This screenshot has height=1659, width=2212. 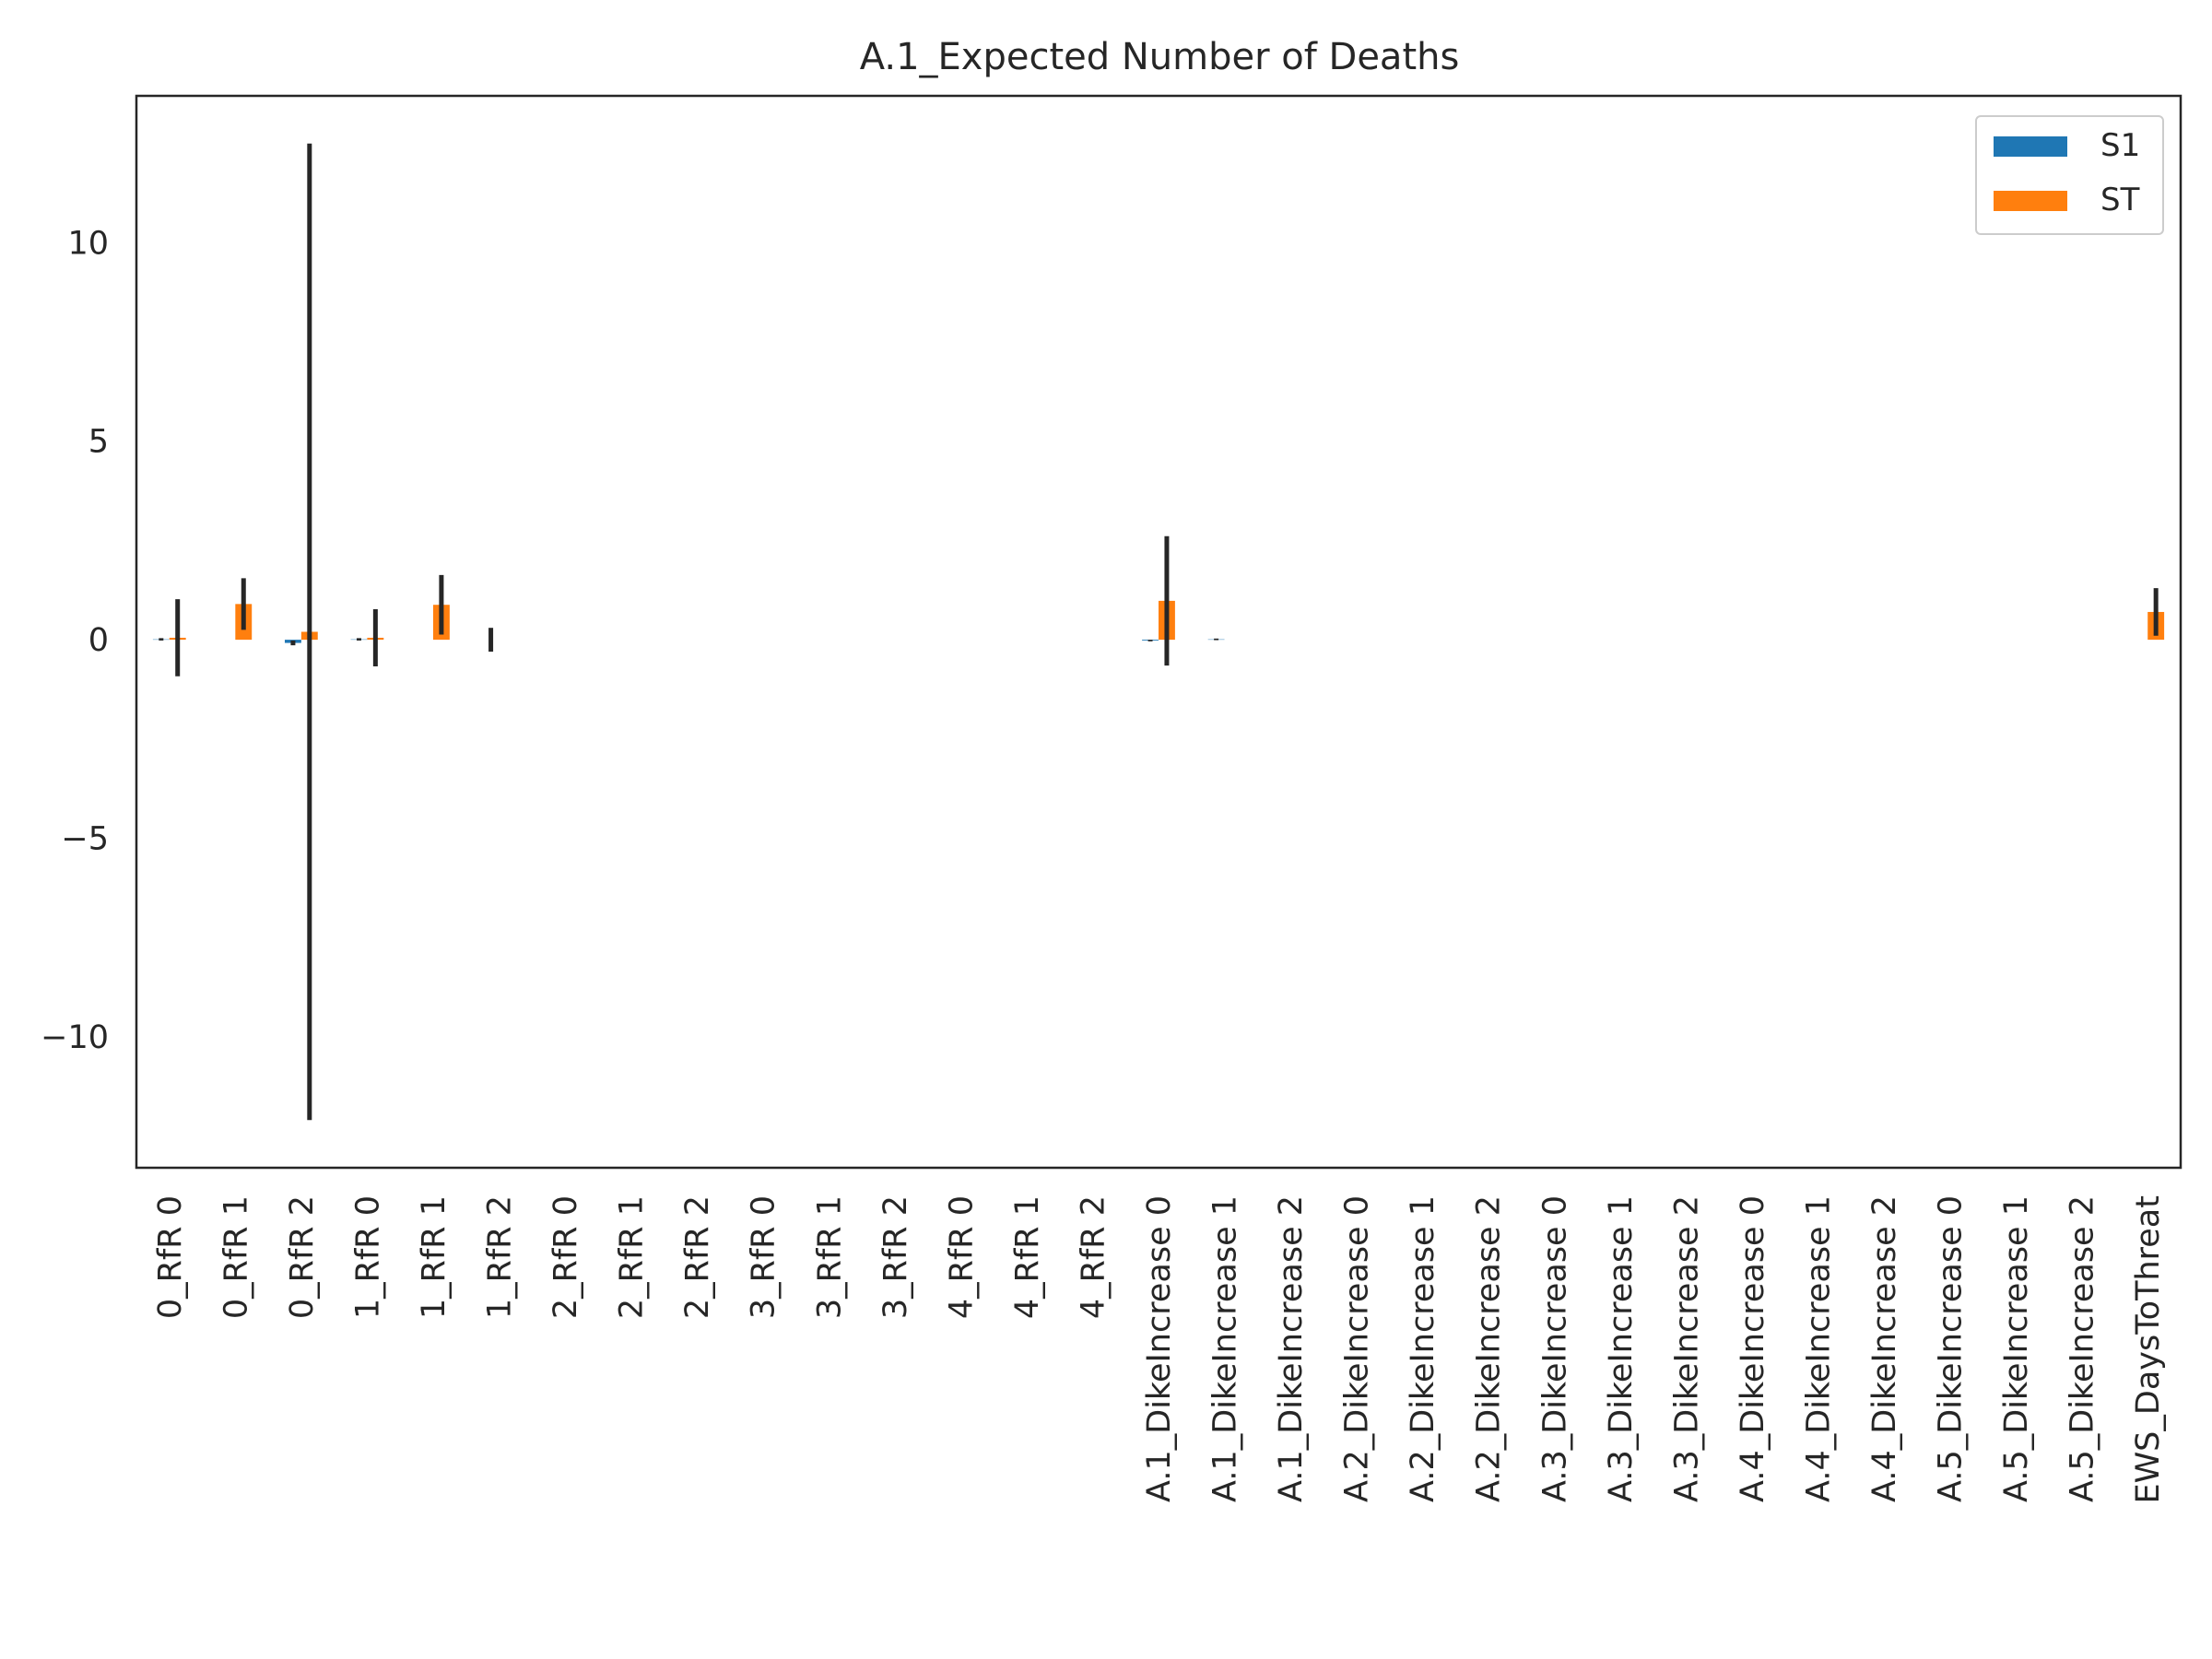 I want to click on x-tick-label: A.2_DikeIncrease 1, so click(x=1423, y=1348).